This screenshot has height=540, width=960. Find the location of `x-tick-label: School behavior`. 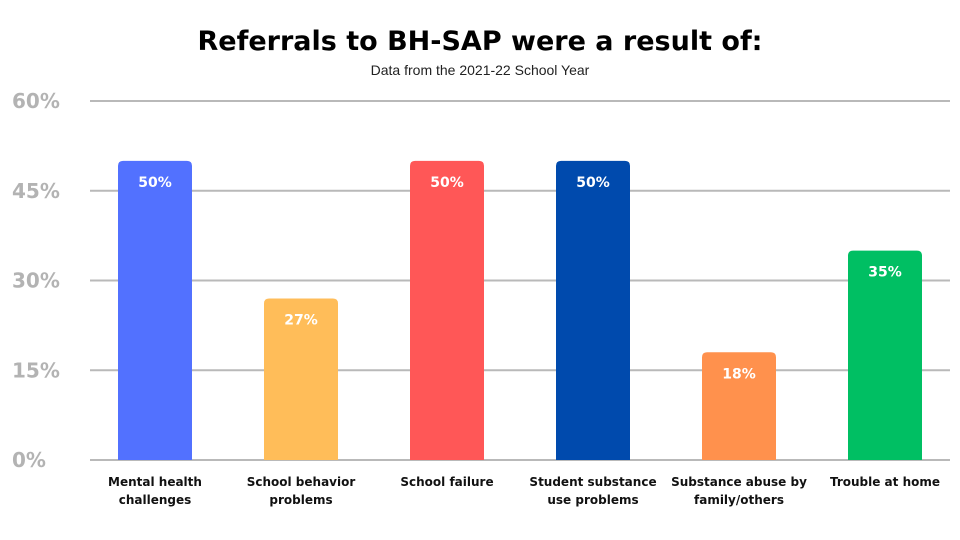

x-tick-label: School behavior is located at coordinates (301, 482).